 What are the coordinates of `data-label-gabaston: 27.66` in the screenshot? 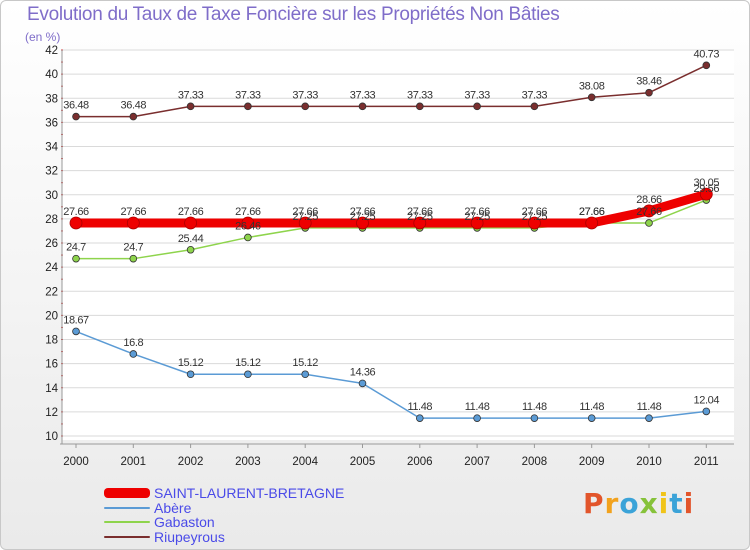 It's located at (649, 212).